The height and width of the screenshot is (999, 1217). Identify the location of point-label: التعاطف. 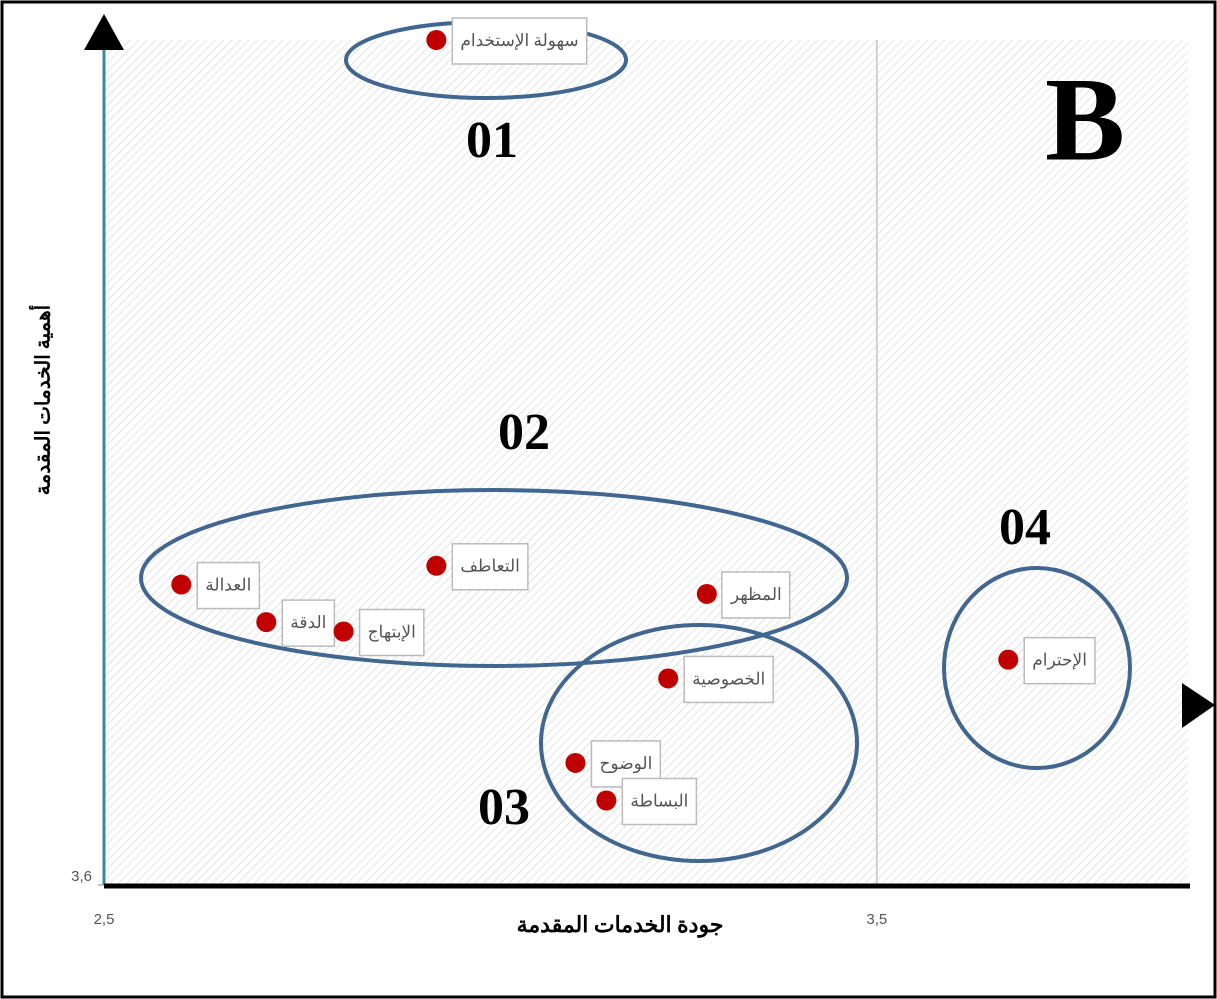
(490, 566).